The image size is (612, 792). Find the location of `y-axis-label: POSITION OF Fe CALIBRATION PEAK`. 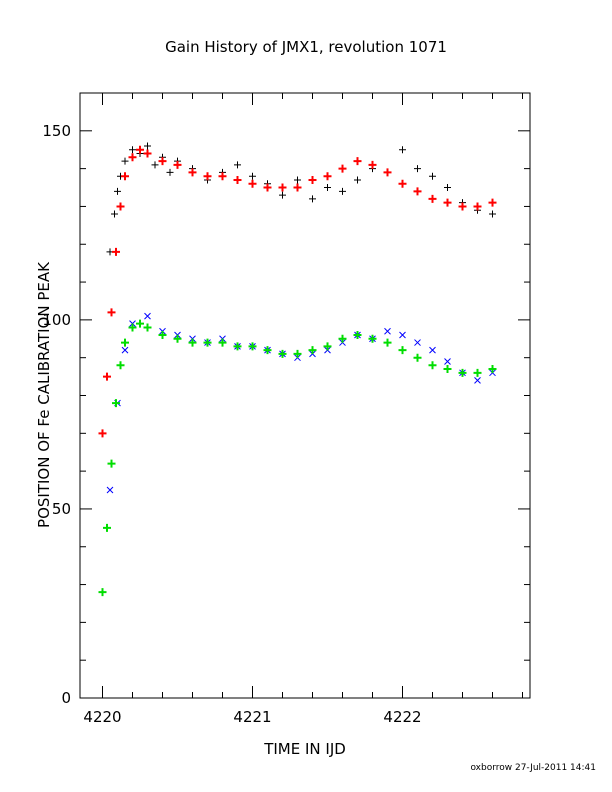

y-axis-label: POSITION OF Fe CALIBRATION PEAK is located at coordinates (44, 394).